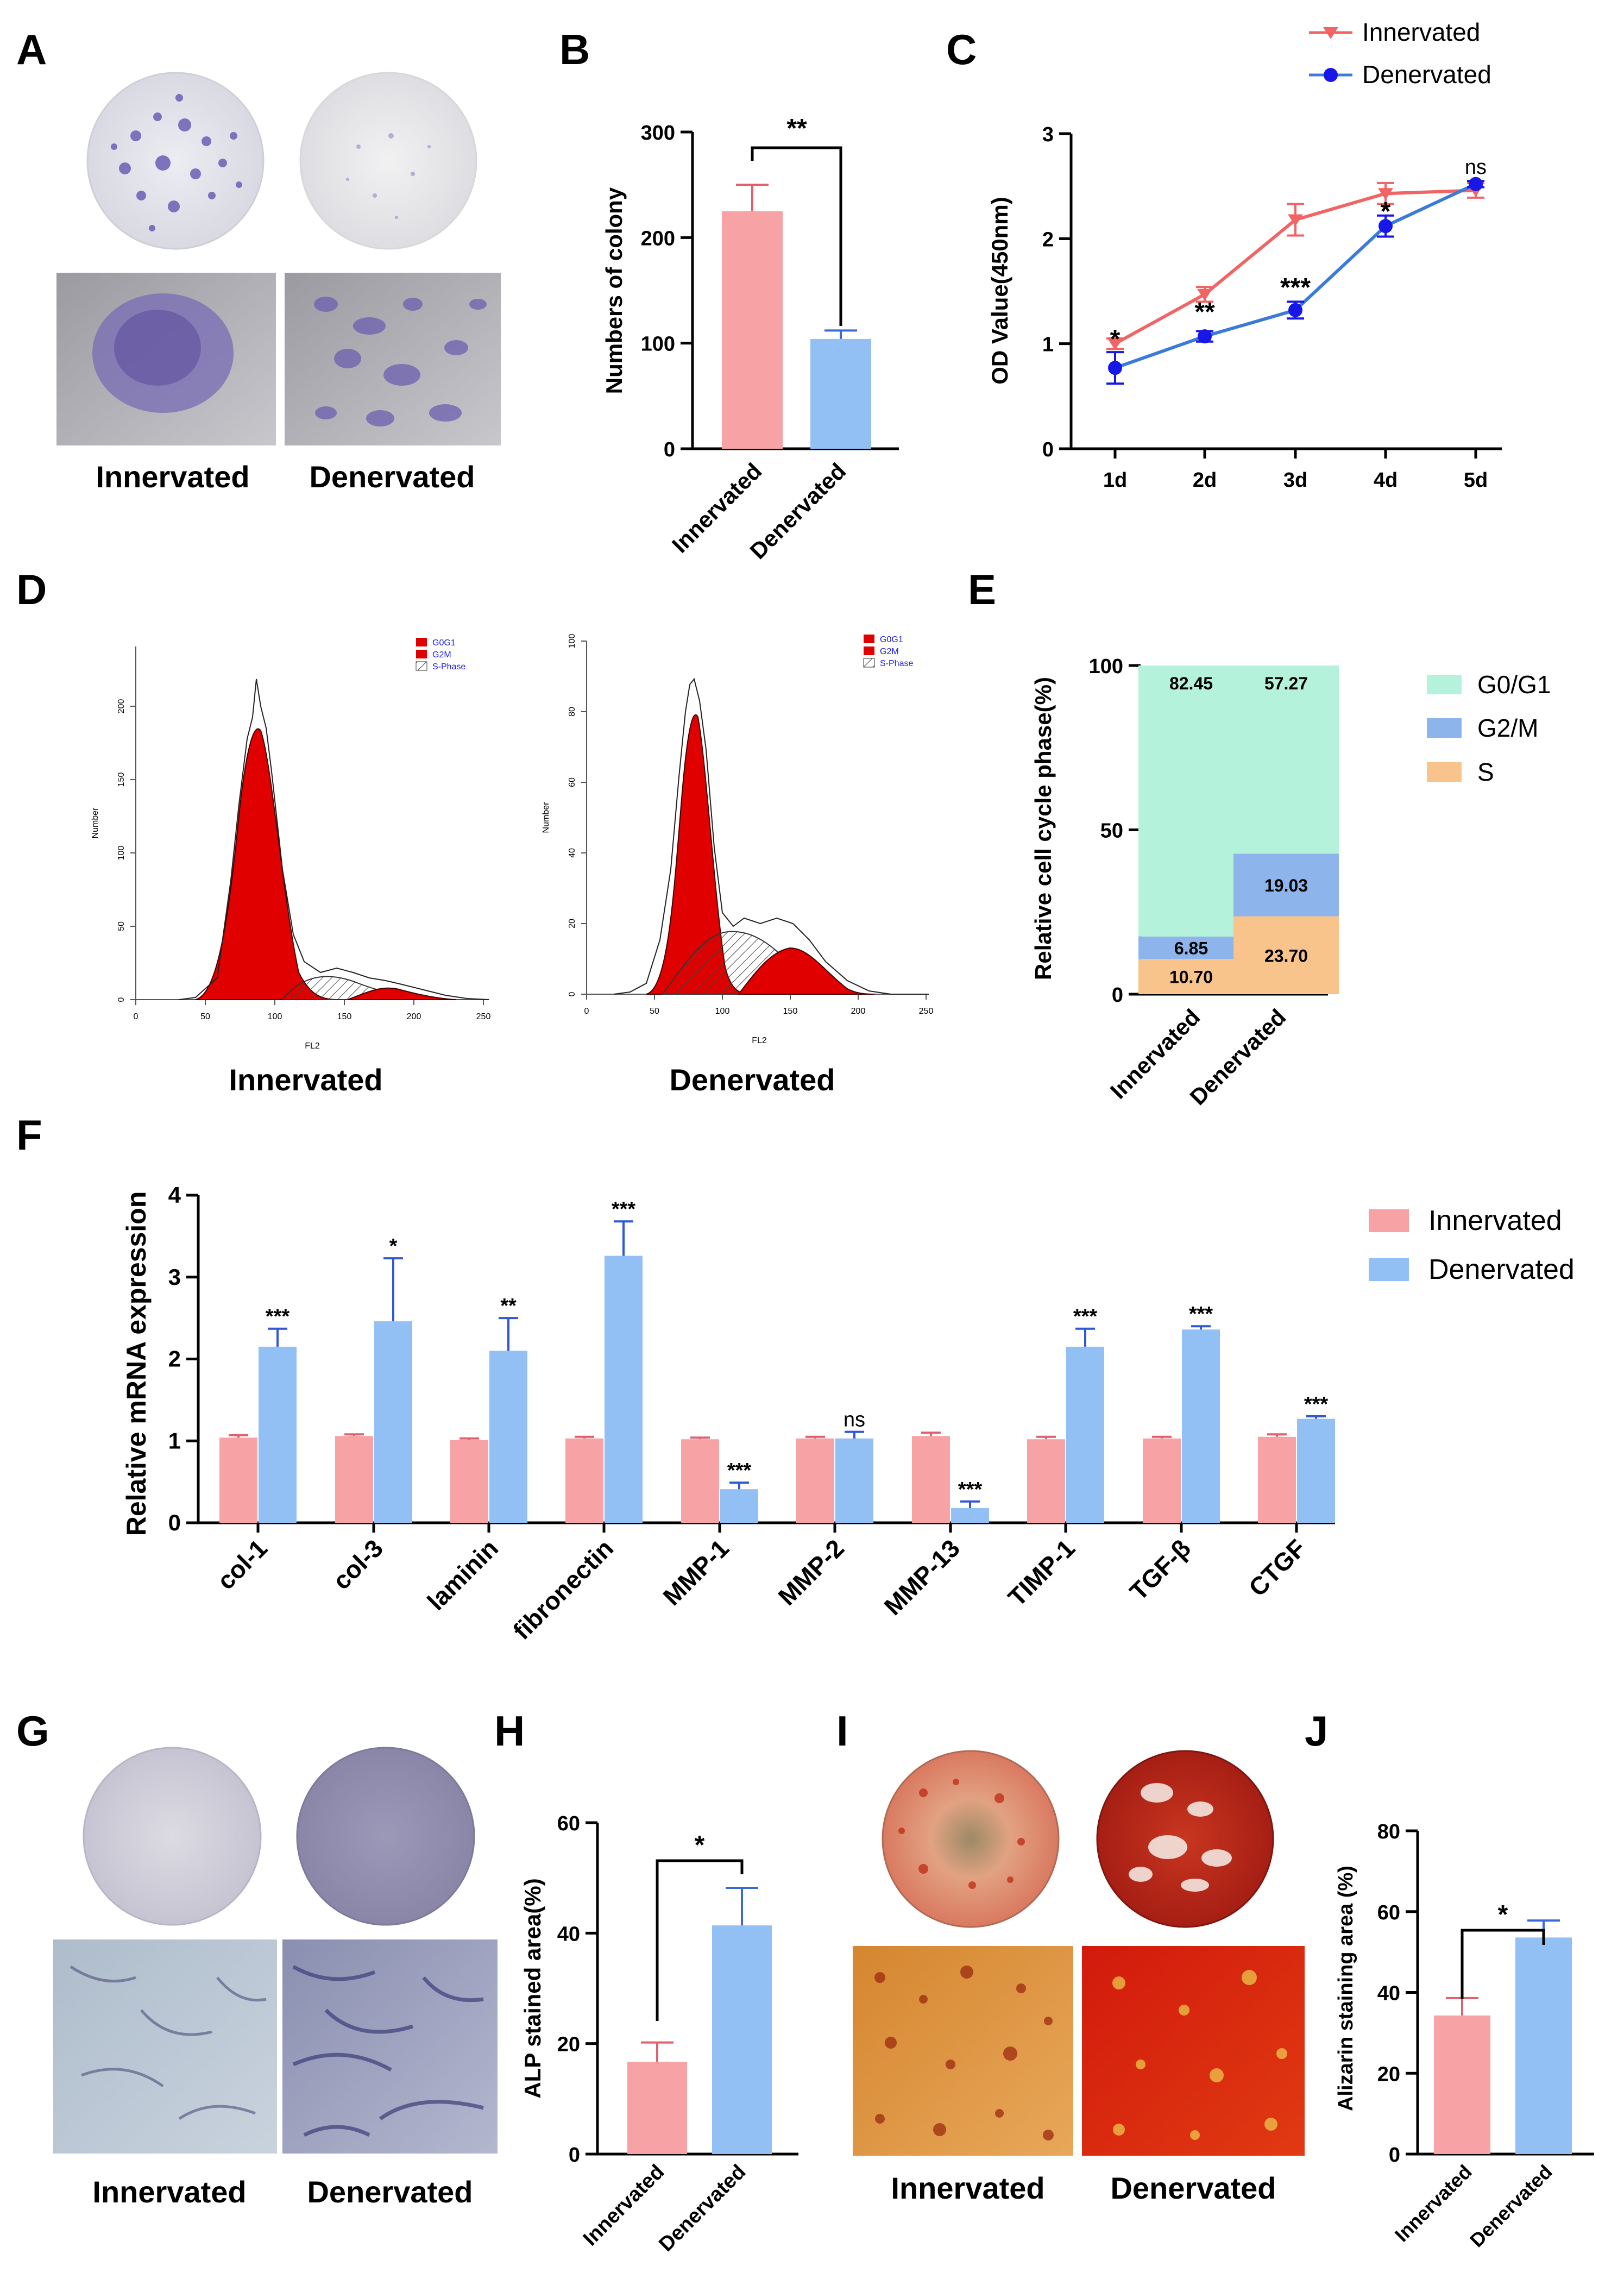  What do you see at coordinates (888, 651) in the screenshot?
I see `d-right-legend: G0G1 G2M S-Phase` at bounding box center [888, 651].